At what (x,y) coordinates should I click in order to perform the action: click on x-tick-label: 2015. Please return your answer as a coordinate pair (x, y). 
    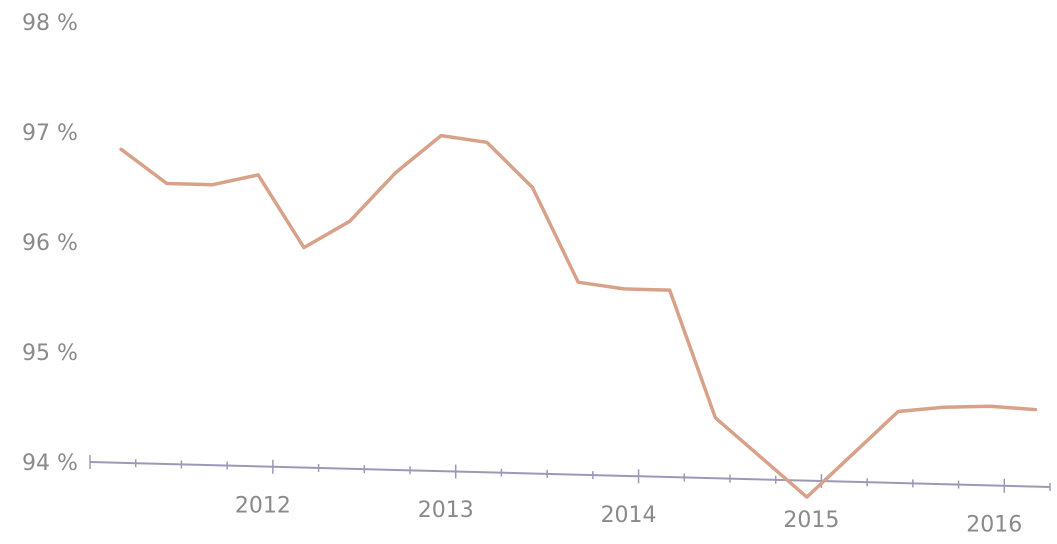
    Looking at the image, I should click on (811, 520).